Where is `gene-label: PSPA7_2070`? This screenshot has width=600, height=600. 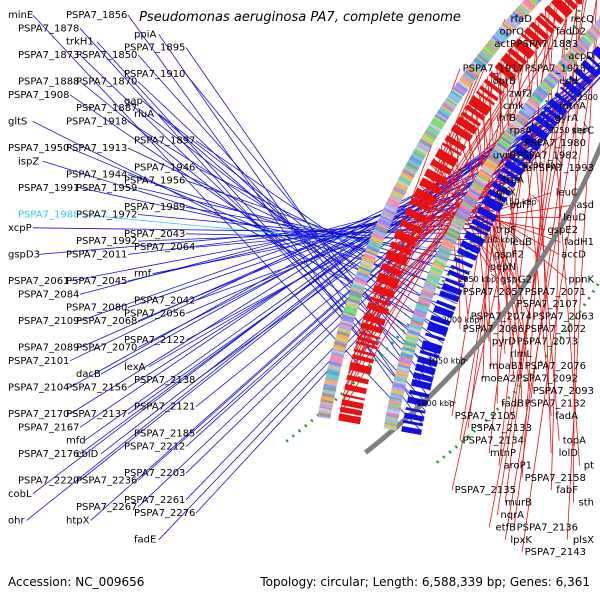
gene-label: PSPA7_2070 is located at coordinates (106, 348).